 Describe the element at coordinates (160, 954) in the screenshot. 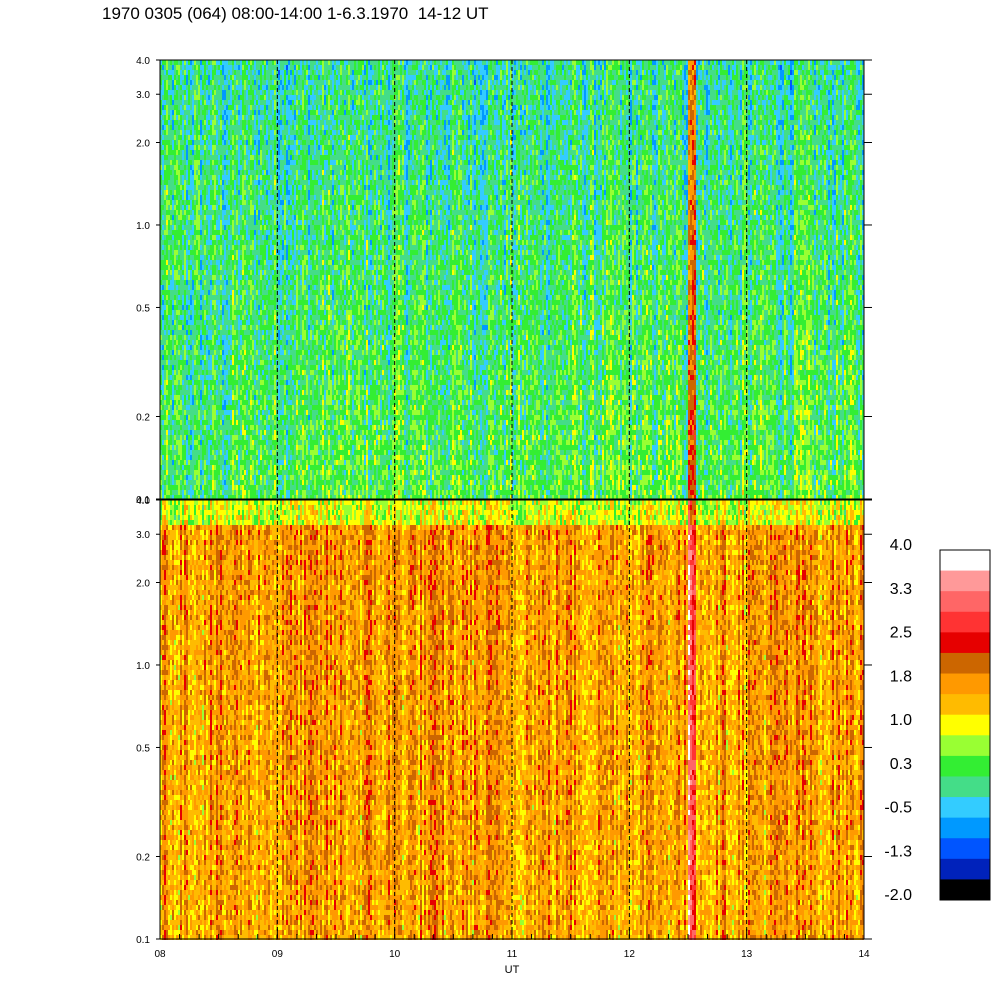

I see `x-tick-label: 08` at that location.